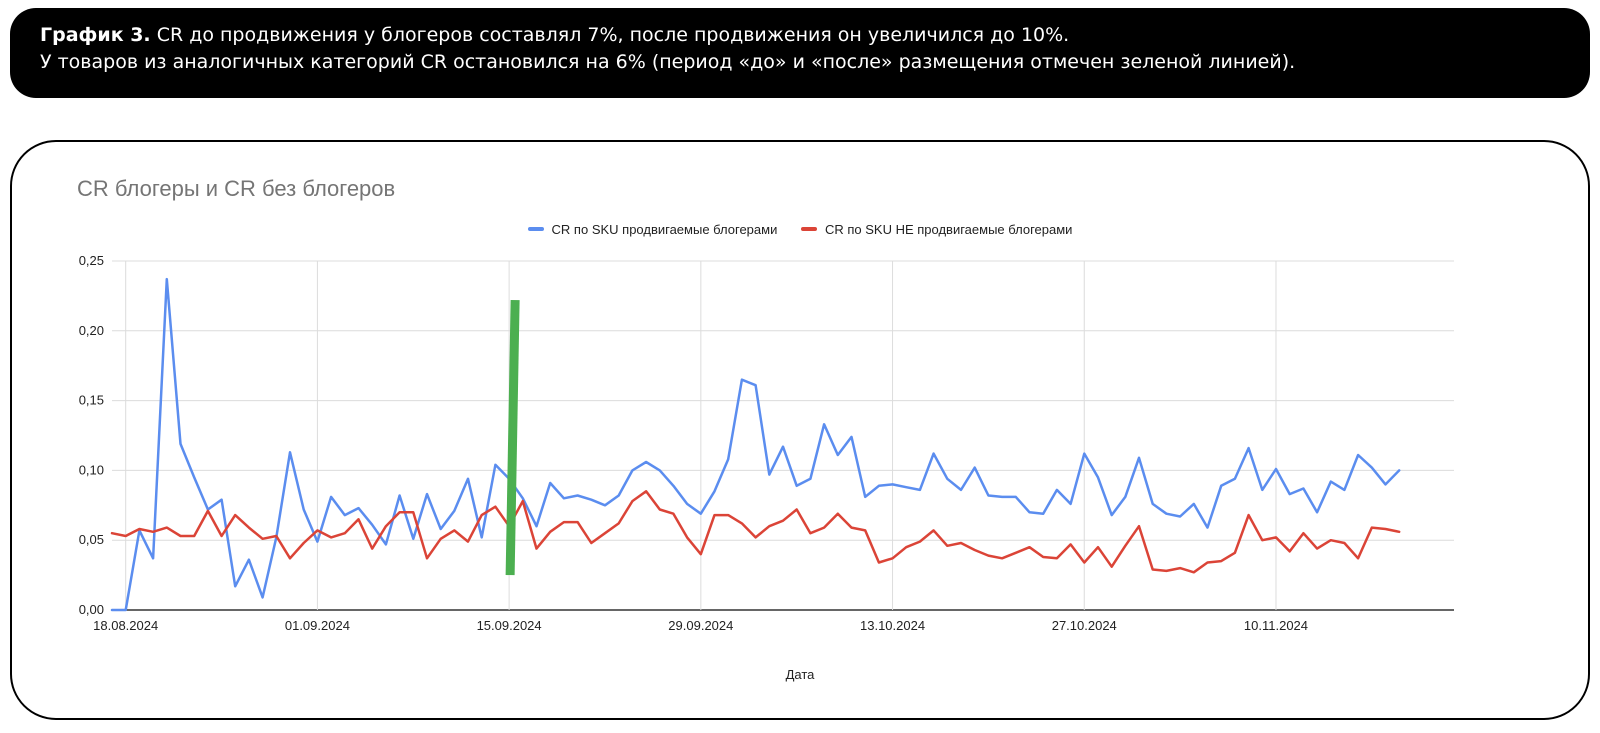 The width and height of the screenshot is (1600, 733). What do you see at coordinates (948, 229) in the screenshot?
I see `legend-label-not-promoted: CR по SKU НЕ продвигаемые блогерами` at bounding box center [948, 229].